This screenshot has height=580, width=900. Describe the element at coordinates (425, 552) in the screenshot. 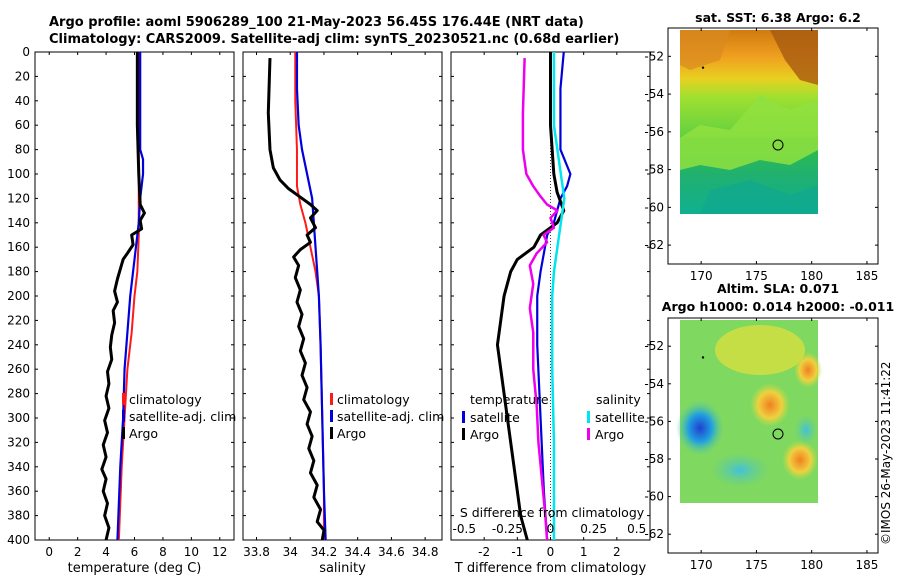

I see `x-tick-label: 34.8` at that location.